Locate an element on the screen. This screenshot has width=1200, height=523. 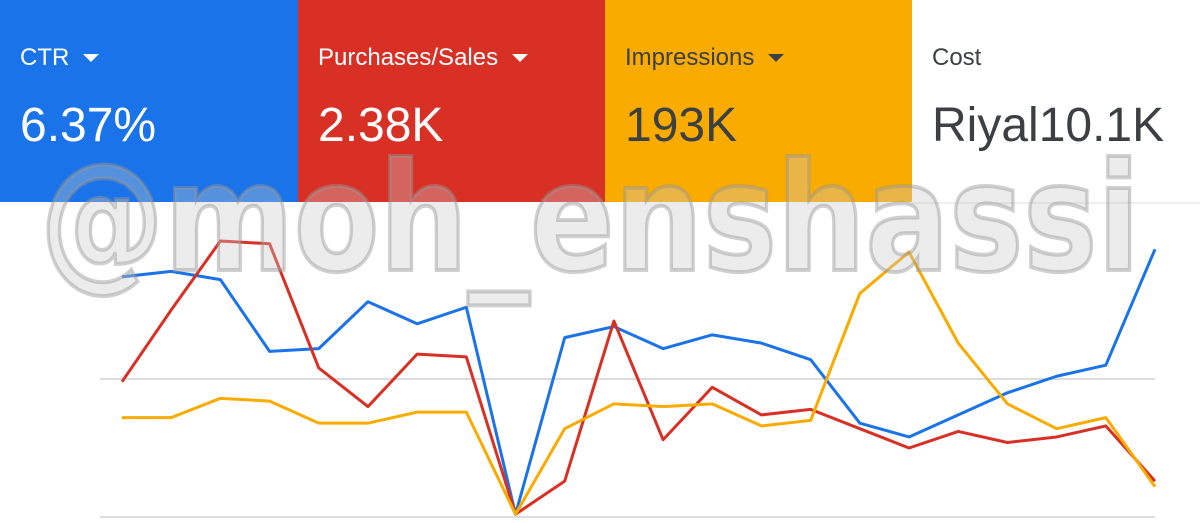
metric-value: 193K is located at coordinates (681, 125).